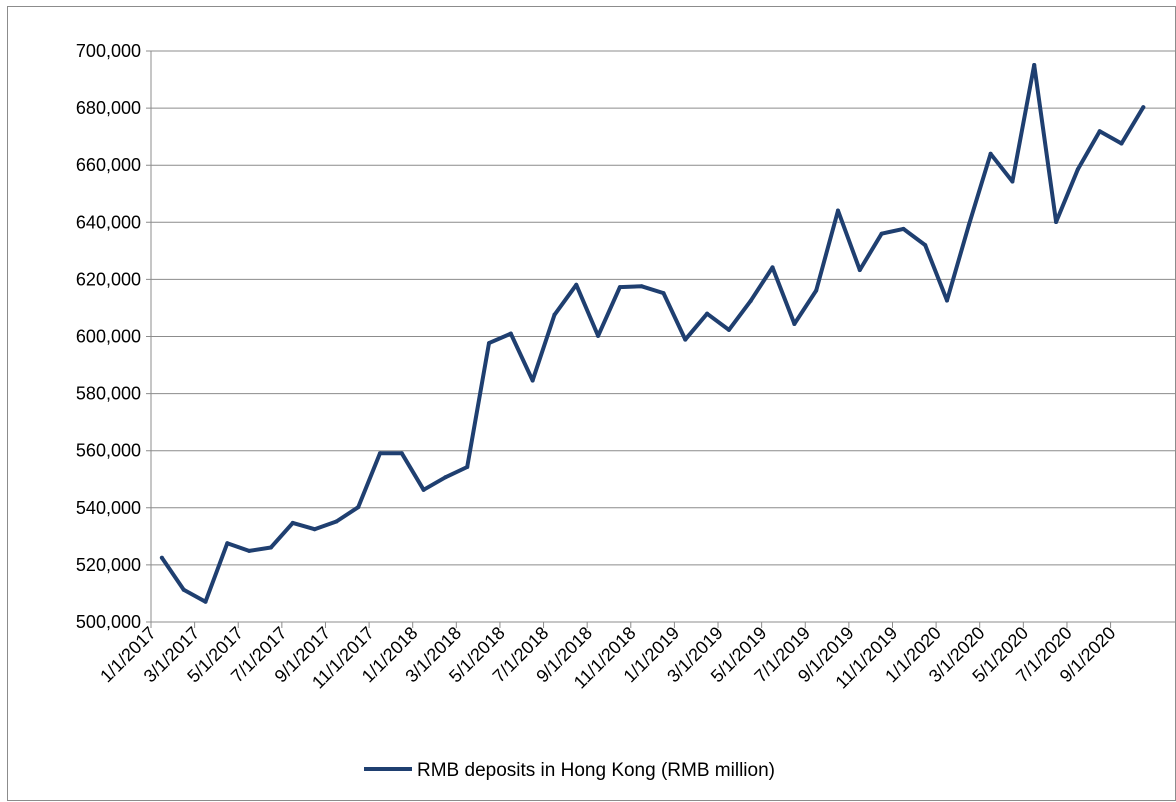 Image resolution: width=1176 pixels, height=802 pixels. I want to click on y-tick-label: 540,000, so click(108, 508).